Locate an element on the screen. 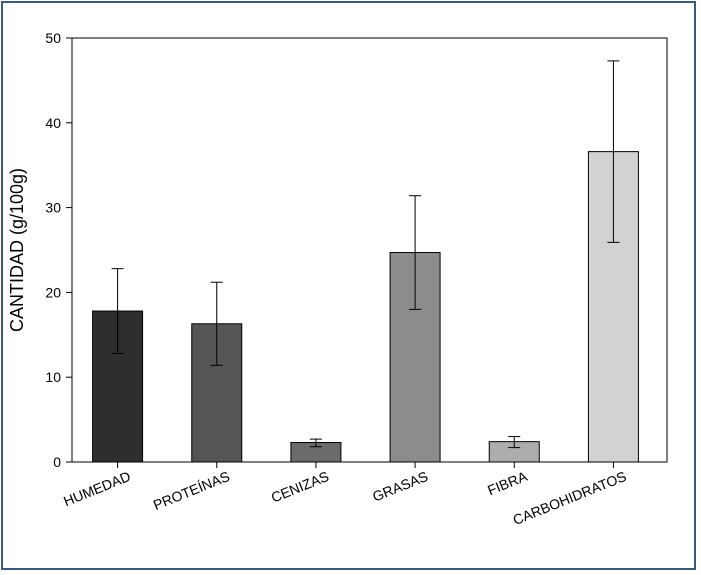  x-tick-label-proteínas: PROTEÍNAS is located at coordinates (191, 490).